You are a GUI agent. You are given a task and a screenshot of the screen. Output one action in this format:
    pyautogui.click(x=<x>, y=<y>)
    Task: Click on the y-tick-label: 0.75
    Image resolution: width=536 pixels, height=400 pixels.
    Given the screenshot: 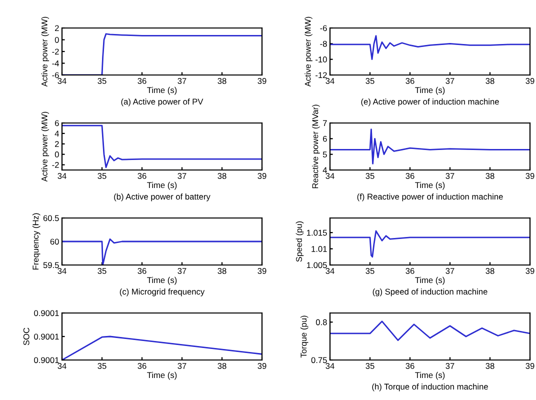 What is the action you would take?
    pyautogui.click(x=319, y=360)
    